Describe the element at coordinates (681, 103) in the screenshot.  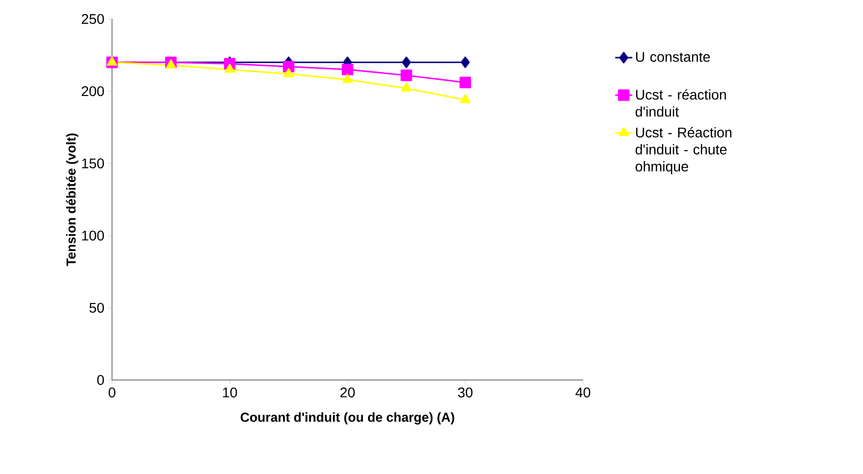
I see `legend-label: Ucst - réaction d'induit` at that location.